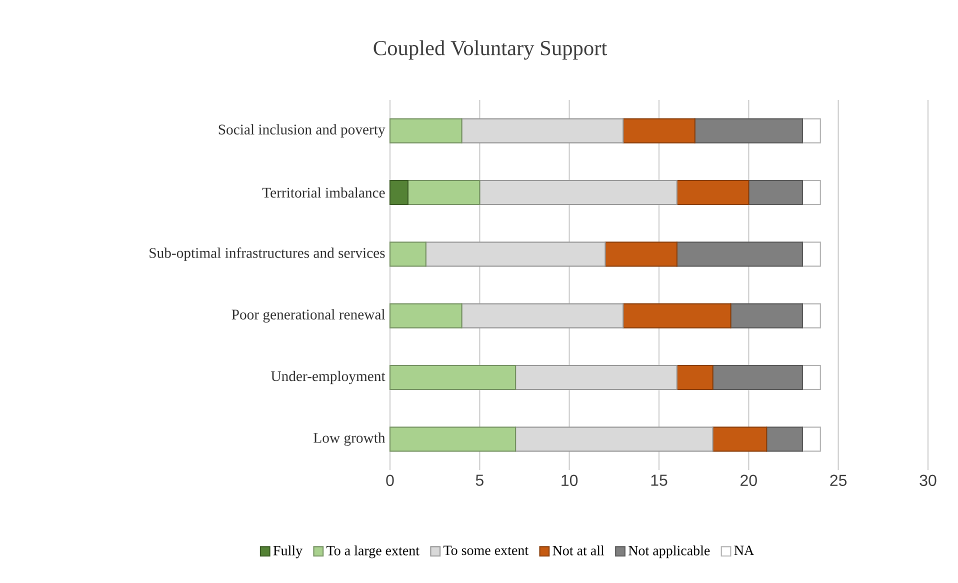 The image size is (958, 583). Describe the element at coordinates (838, 480) in the screenshot. I see `x-tick-label: 25` at that location.